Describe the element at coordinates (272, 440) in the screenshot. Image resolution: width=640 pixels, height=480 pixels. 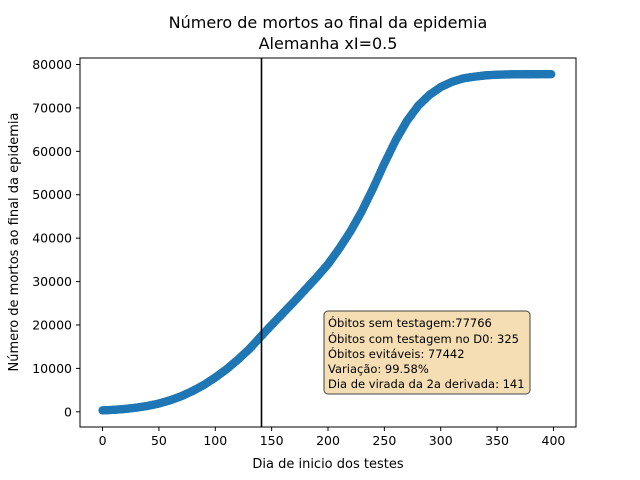
I see `x-tick-label: 150` at that location.